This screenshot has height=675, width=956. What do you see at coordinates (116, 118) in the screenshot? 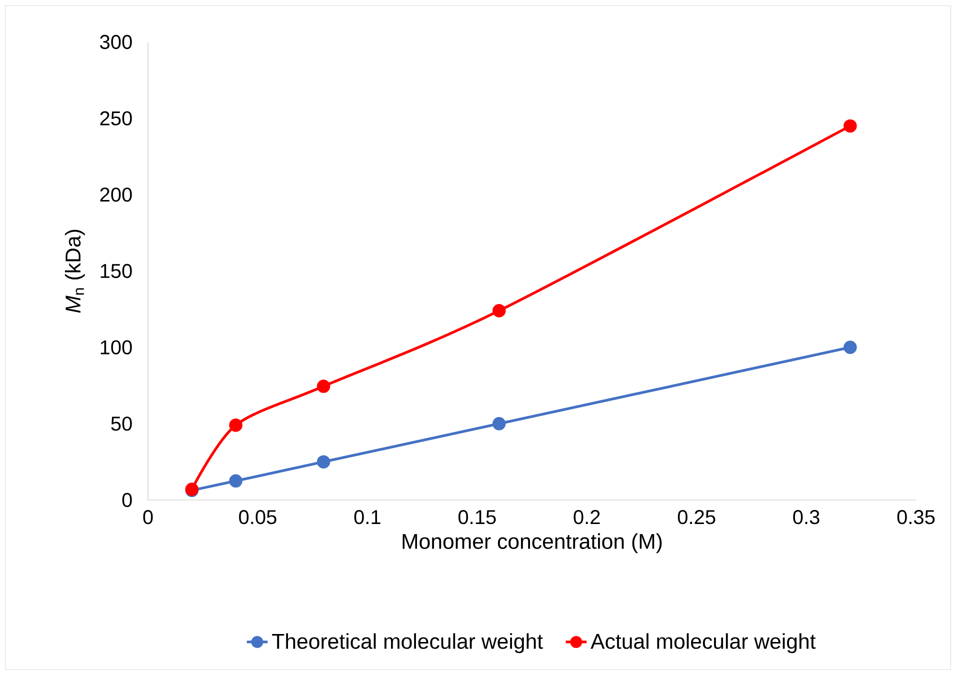
I see `y-tick-label: 250` at bounding box center [116, 118].